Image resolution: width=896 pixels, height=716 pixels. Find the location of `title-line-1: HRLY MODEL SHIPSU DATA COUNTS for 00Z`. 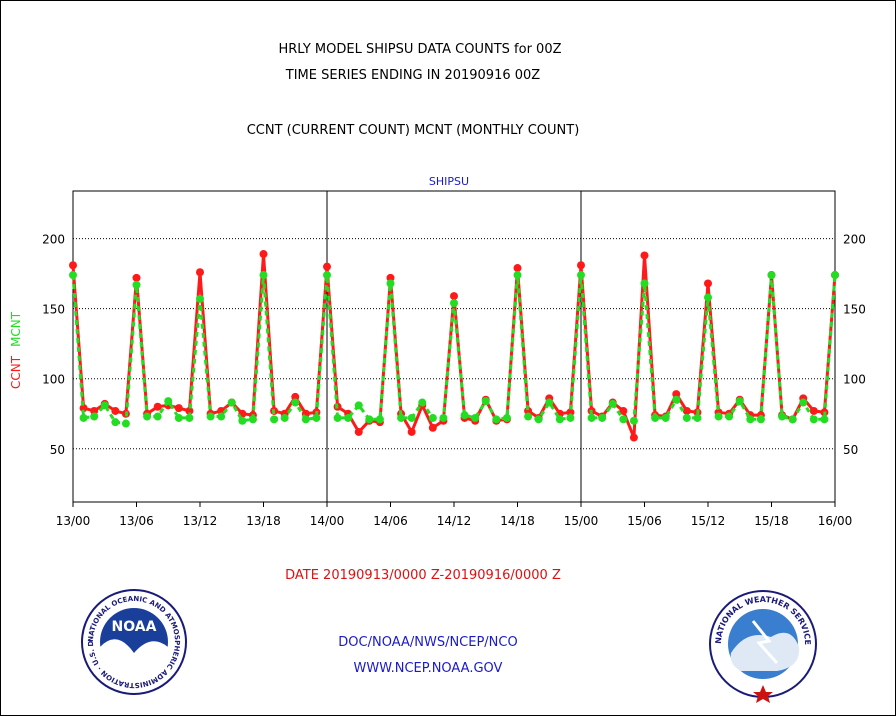

title-line-1: HRLY MODEL SHIPSU DATA COUNTS for 00Z is located at coordinates (420, 49).